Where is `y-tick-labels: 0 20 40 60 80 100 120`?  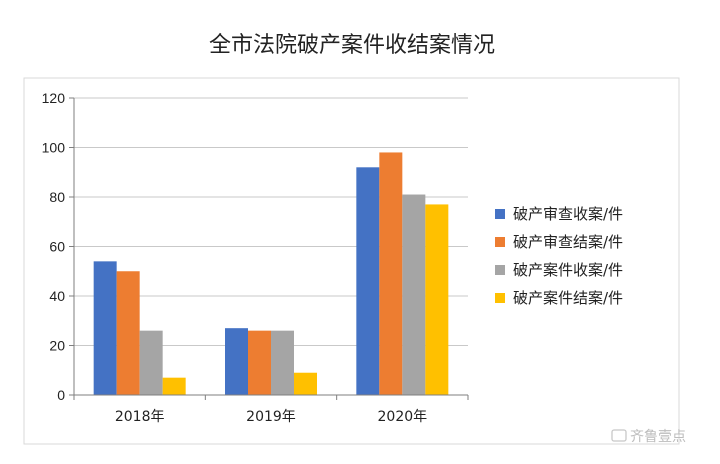
y-tick-labels: 0 20 40 60 80 100 120 is located at coordinates (54, 246).